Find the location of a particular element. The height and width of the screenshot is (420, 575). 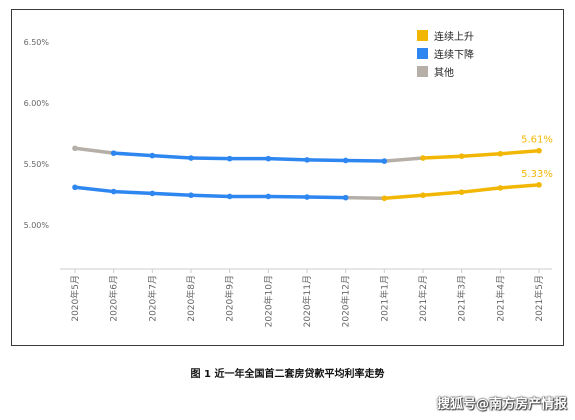

series-2-end-label: 5.33% is located at coordinates (537, 174).